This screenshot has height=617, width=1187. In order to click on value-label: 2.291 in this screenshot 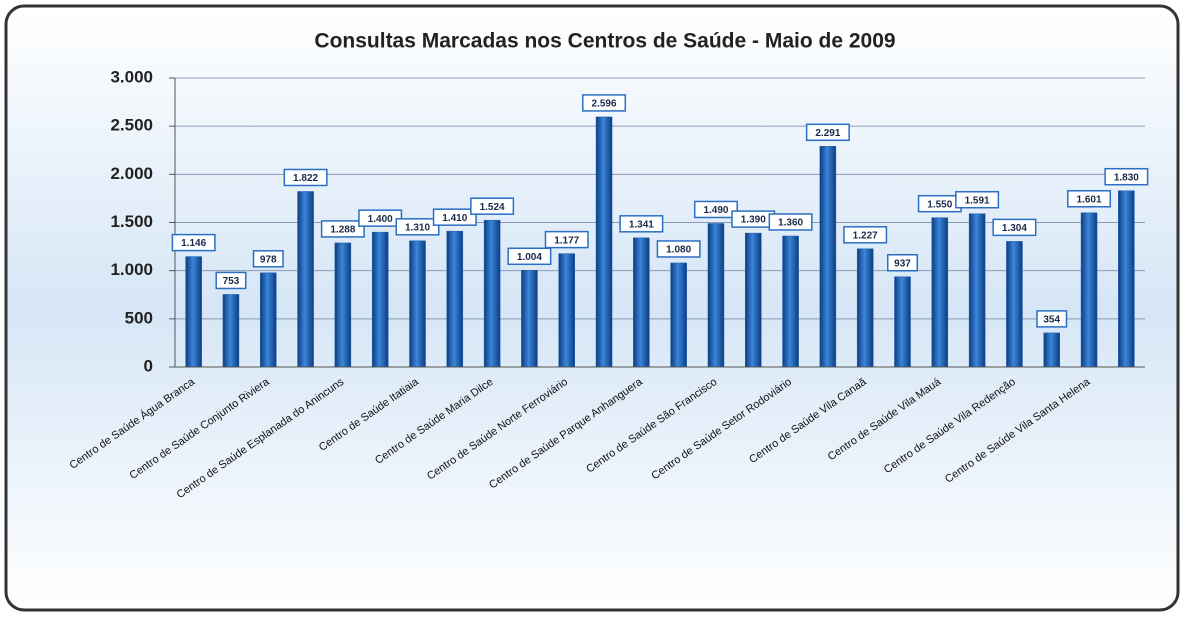, I will do `click(827, 133)`.